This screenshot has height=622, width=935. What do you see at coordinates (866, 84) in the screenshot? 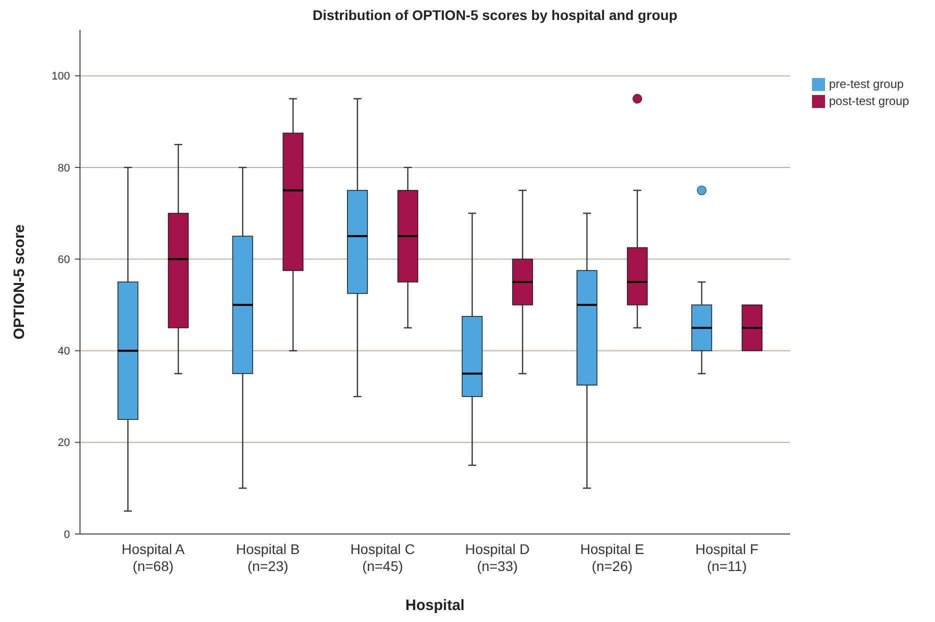
I see `legend-label: pre-test group` at bounding box center [866, 84].